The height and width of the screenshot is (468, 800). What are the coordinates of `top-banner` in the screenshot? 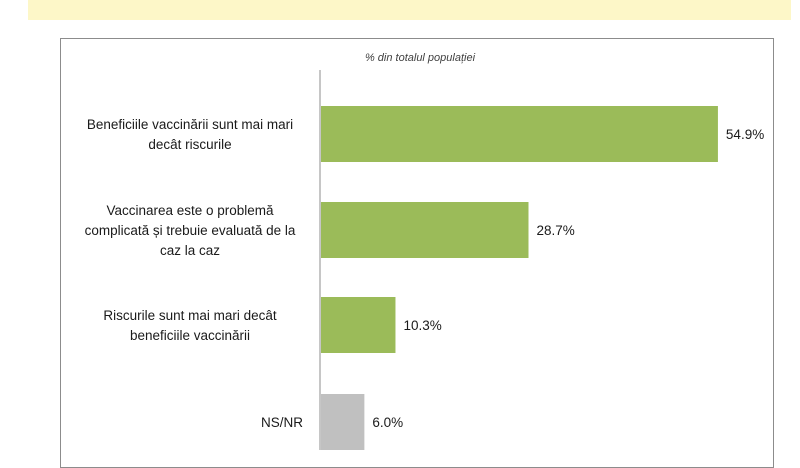 It's located at (409, 10).